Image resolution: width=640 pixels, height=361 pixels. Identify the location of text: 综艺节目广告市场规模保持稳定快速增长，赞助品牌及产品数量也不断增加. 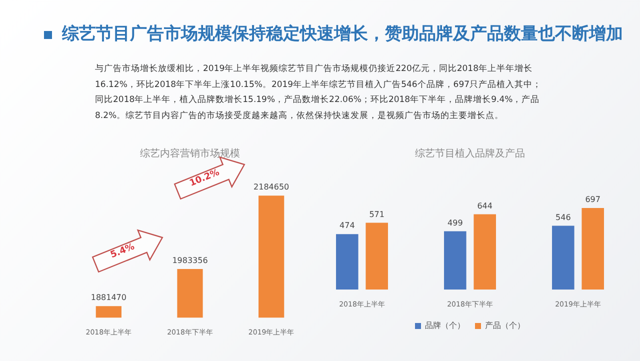
(342, 34).